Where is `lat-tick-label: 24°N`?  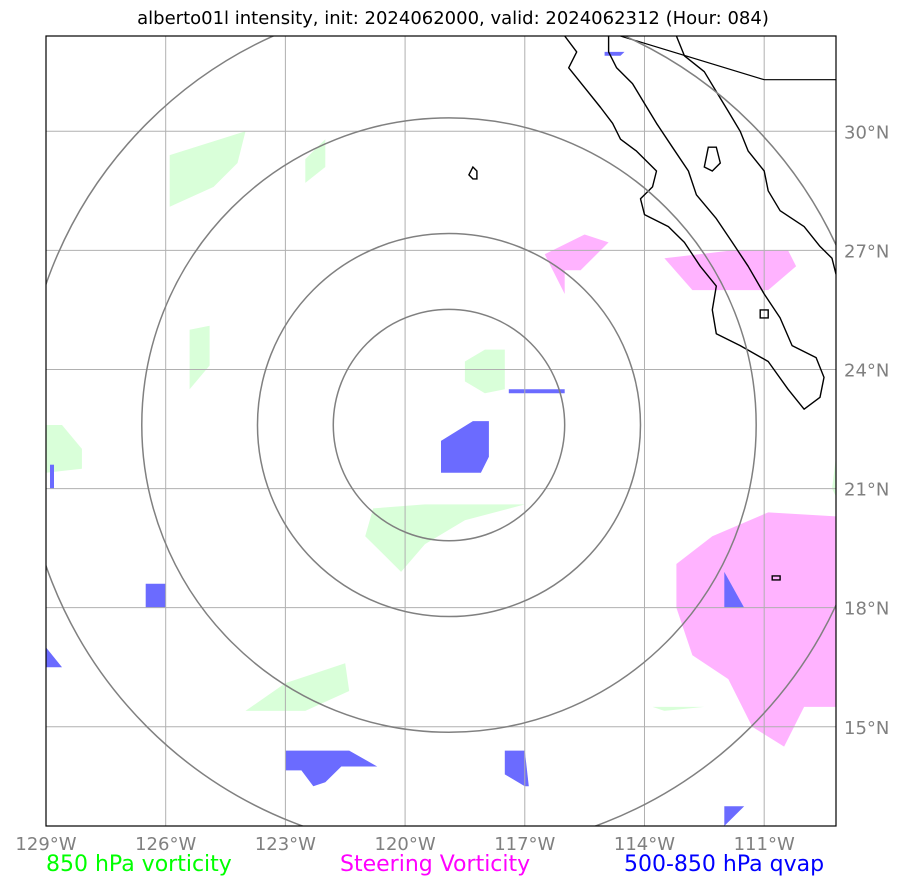 lat-tick-label: 24°N is located at coordinates (866, 370).